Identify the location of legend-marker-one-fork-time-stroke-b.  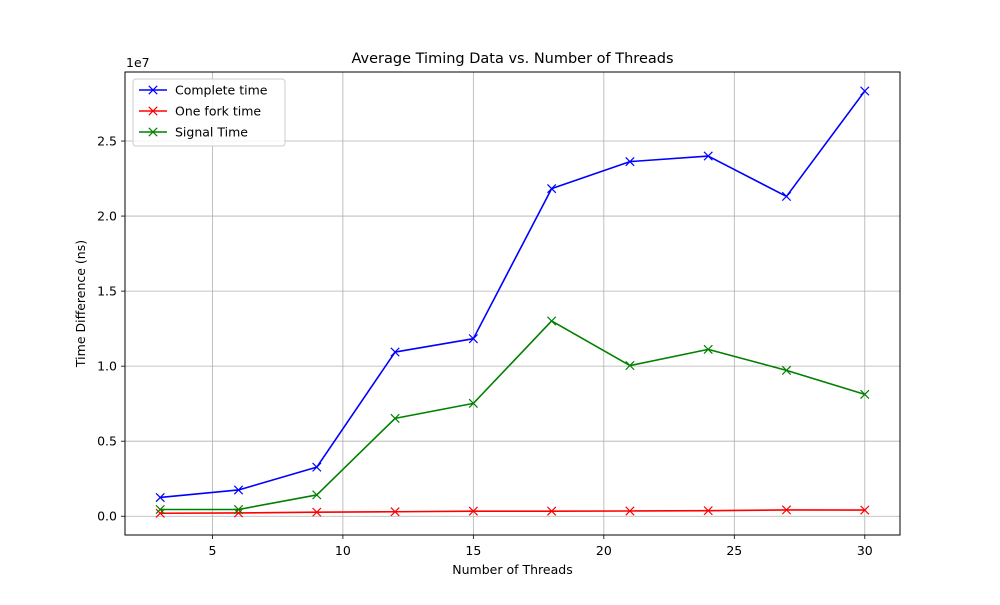
(153, 111).